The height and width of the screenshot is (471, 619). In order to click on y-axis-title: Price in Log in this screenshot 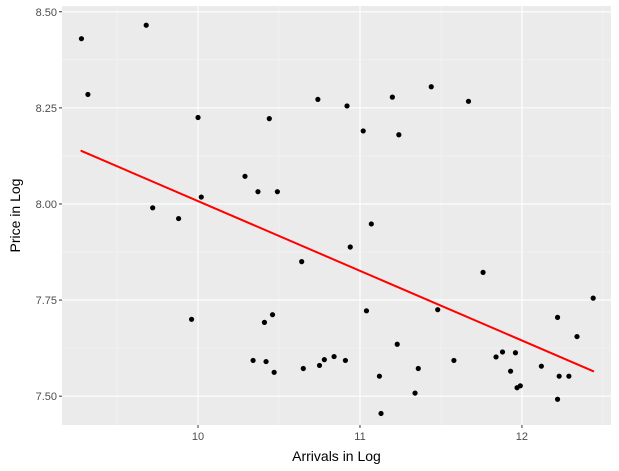, I will do `click(15, 216)`.